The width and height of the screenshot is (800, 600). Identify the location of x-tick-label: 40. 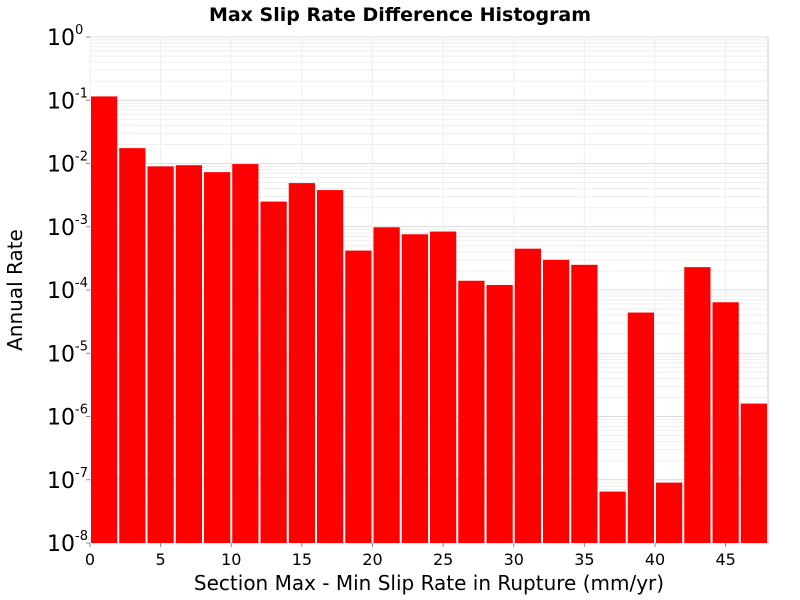
(655, 559).